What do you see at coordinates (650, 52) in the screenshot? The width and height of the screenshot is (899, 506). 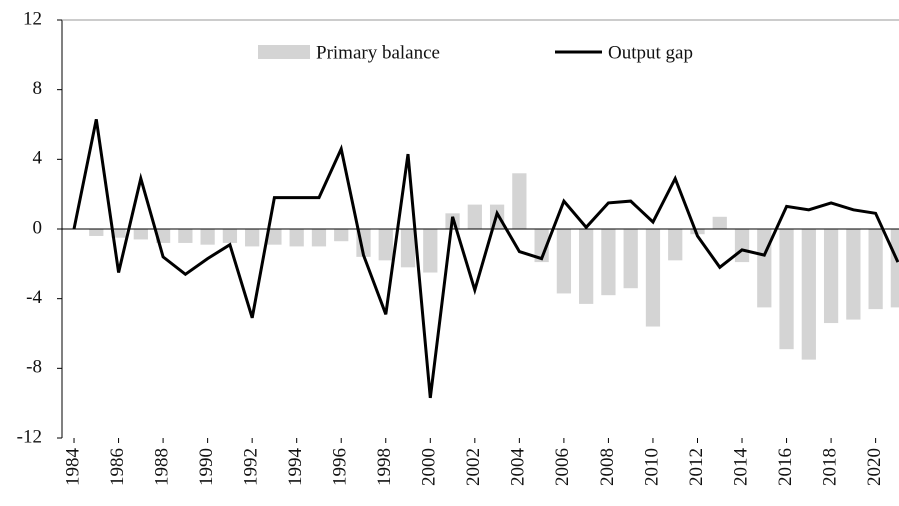 I see `legend-label: Output gap` at bounding box center [650, 52].